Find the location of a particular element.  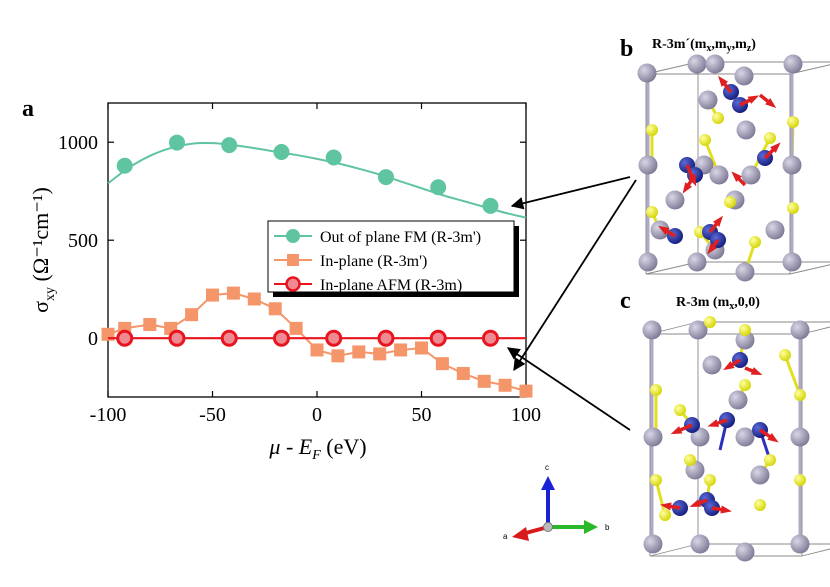

panel-b-title: R-3m´(mx,my,mz) is located at coordinates (704, 45).